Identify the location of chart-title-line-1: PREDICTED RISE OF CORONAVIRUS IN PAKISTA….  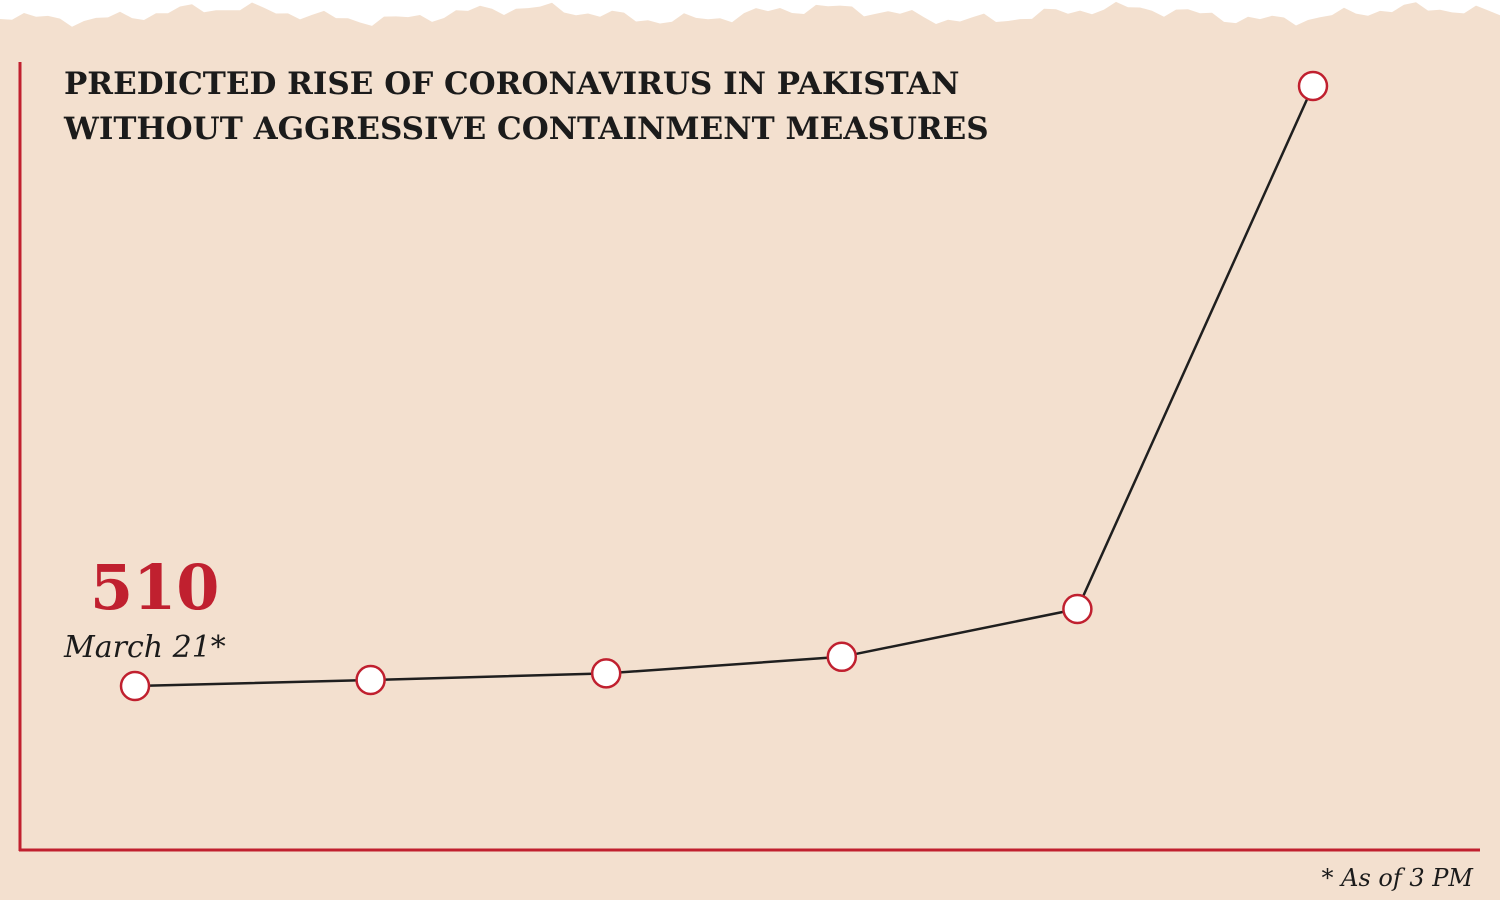
(511, 84).